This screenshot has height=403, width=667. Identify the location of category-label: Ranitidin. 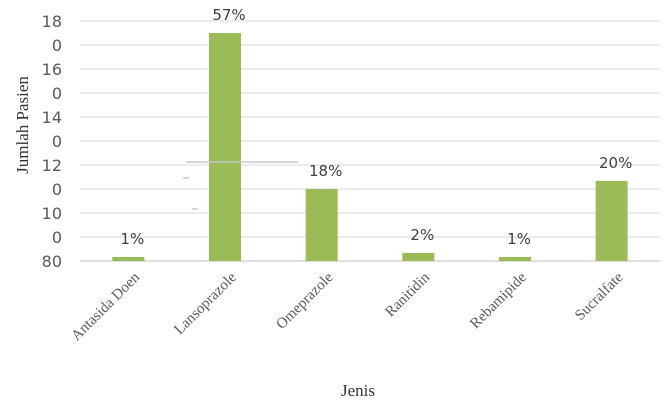
(407, 294).